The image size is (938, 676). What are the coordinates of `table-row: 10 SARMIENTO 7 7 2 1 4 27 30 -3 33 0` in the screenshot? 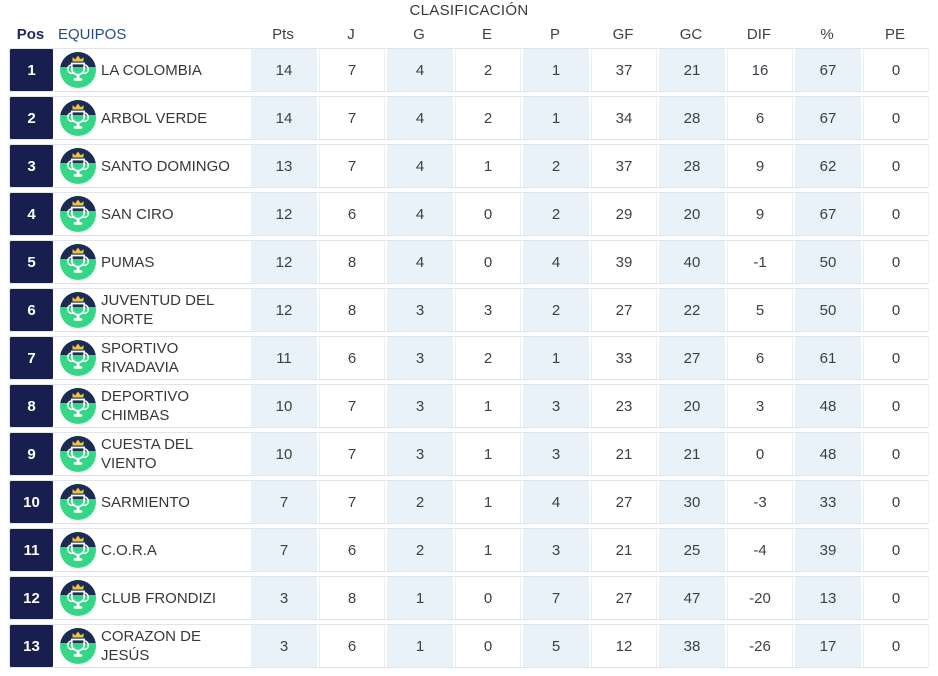 It's located at (469, 502).